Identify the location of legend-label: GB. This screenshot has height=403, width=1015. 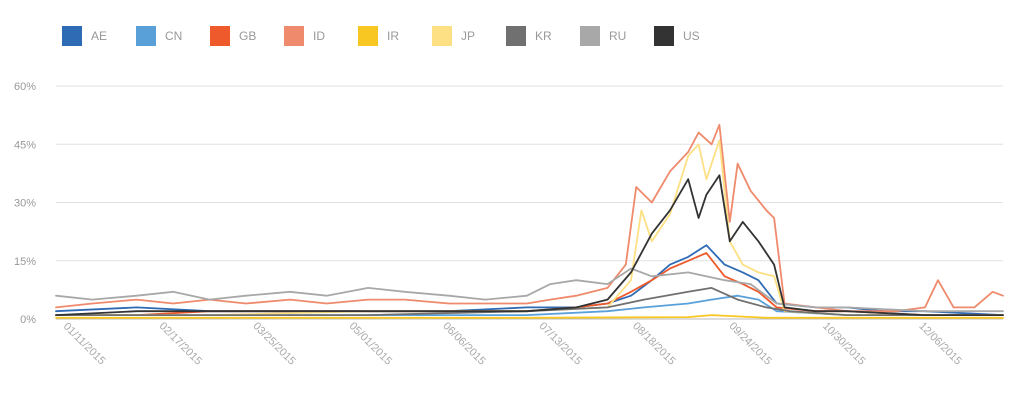
(247, 36).